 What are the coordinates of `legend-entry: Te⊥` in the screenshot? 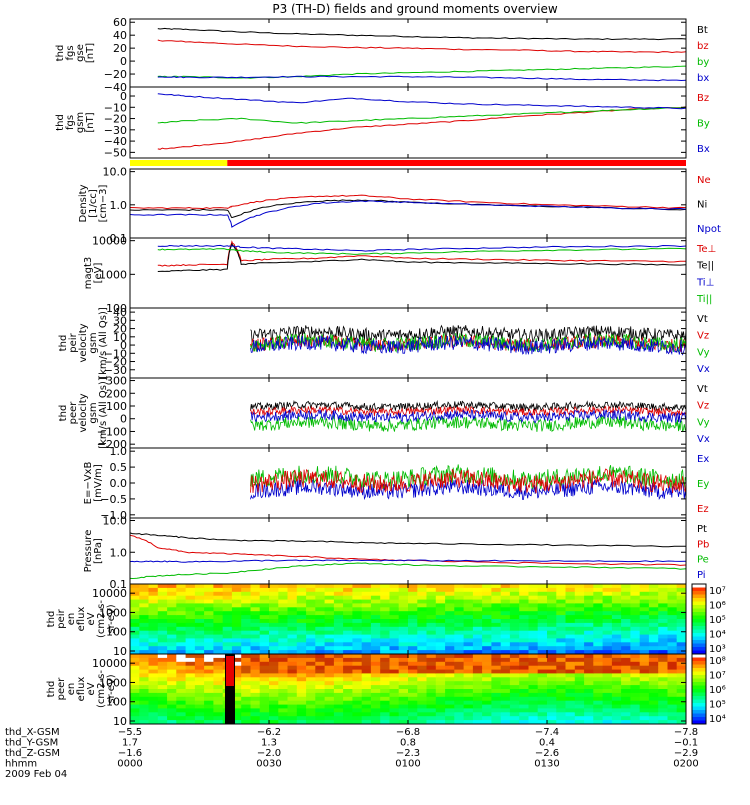 It's located at (706, 249).